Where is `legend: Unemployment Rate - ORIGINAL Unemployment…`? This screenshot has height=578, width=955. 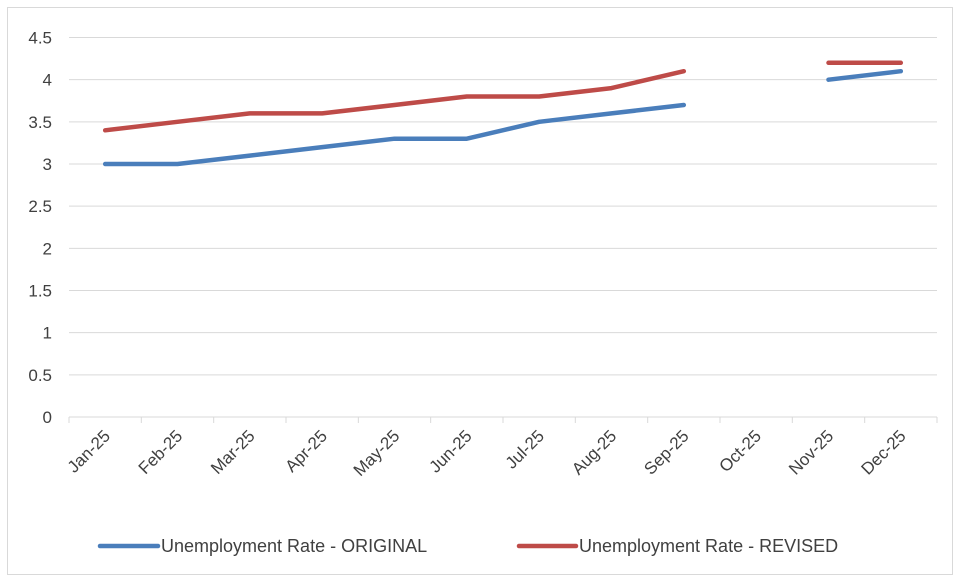
legend: Unemployment Rate - ORIGINAL Unemployment… is located at coordinates (467, 546).